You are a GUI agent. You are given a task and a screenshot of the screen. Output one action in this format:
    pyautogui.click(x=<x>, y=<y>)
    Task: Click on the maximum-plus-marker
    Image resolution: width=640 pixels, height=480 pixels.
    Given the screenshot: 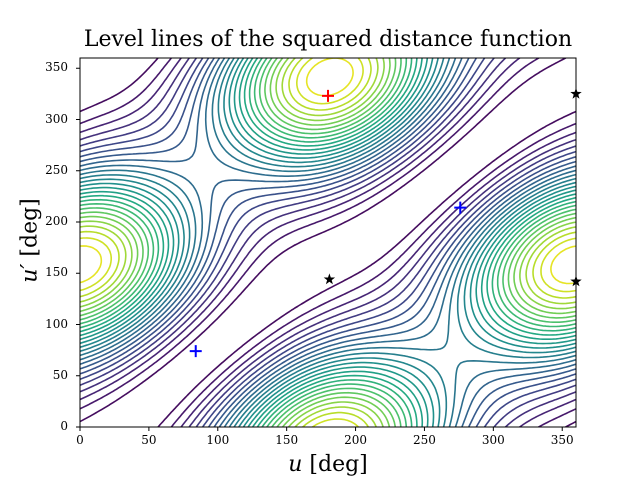 What is the action you would take?
    pyautogui.click(x=328, y=95)
    